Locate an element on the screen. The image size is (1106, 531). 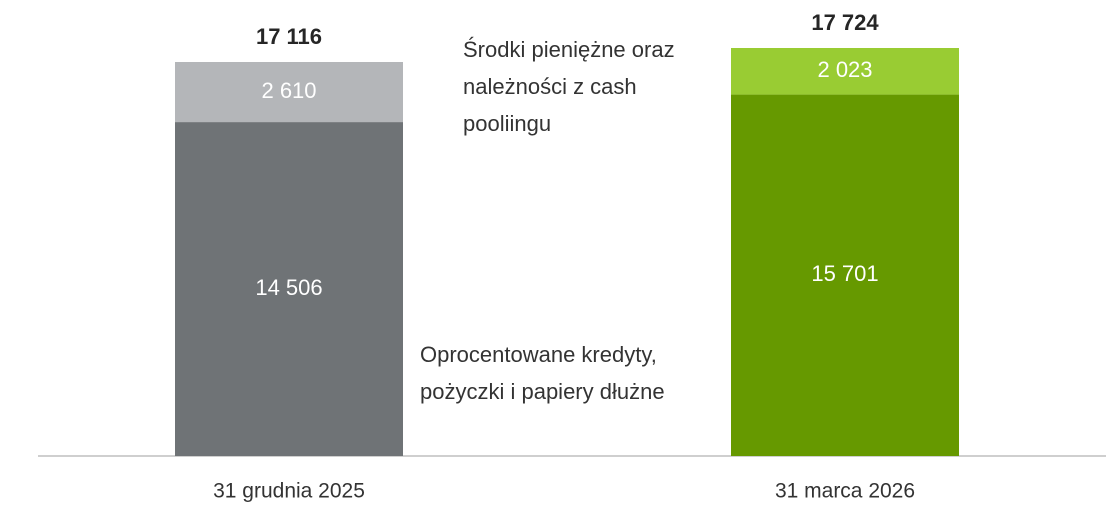
total-label: 17 724 is located at coordinates (845, 22).